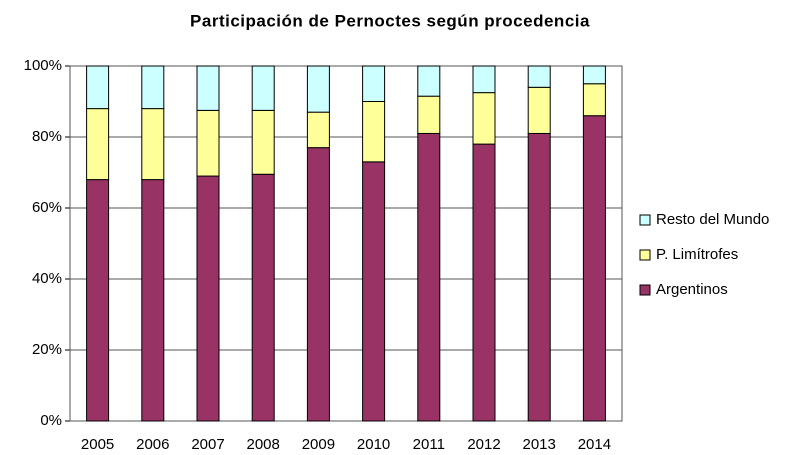 This screenshot has height=455, width=810. Describe the element at coordinates (47, 207) in the screenshot. I see `y-tick-label: 60%` at that location.